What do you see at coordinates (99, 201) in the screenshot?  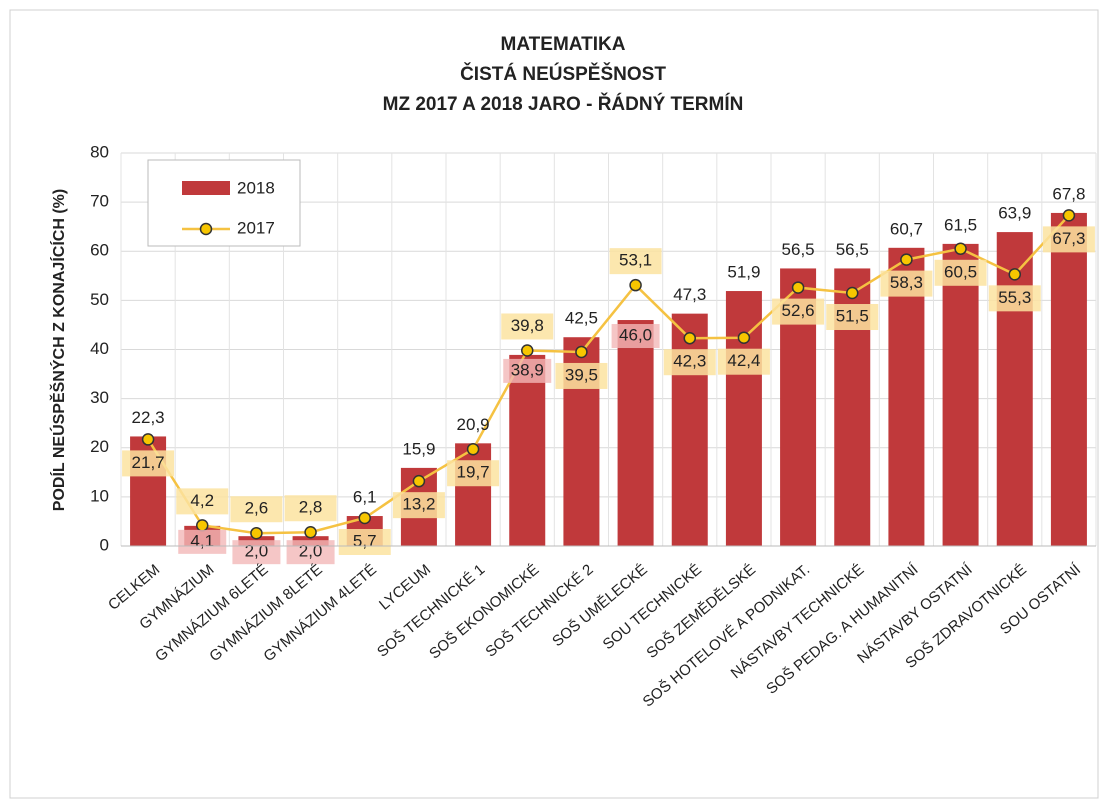 I see `y-tick-label: 70` at bounding box center [99, 201].